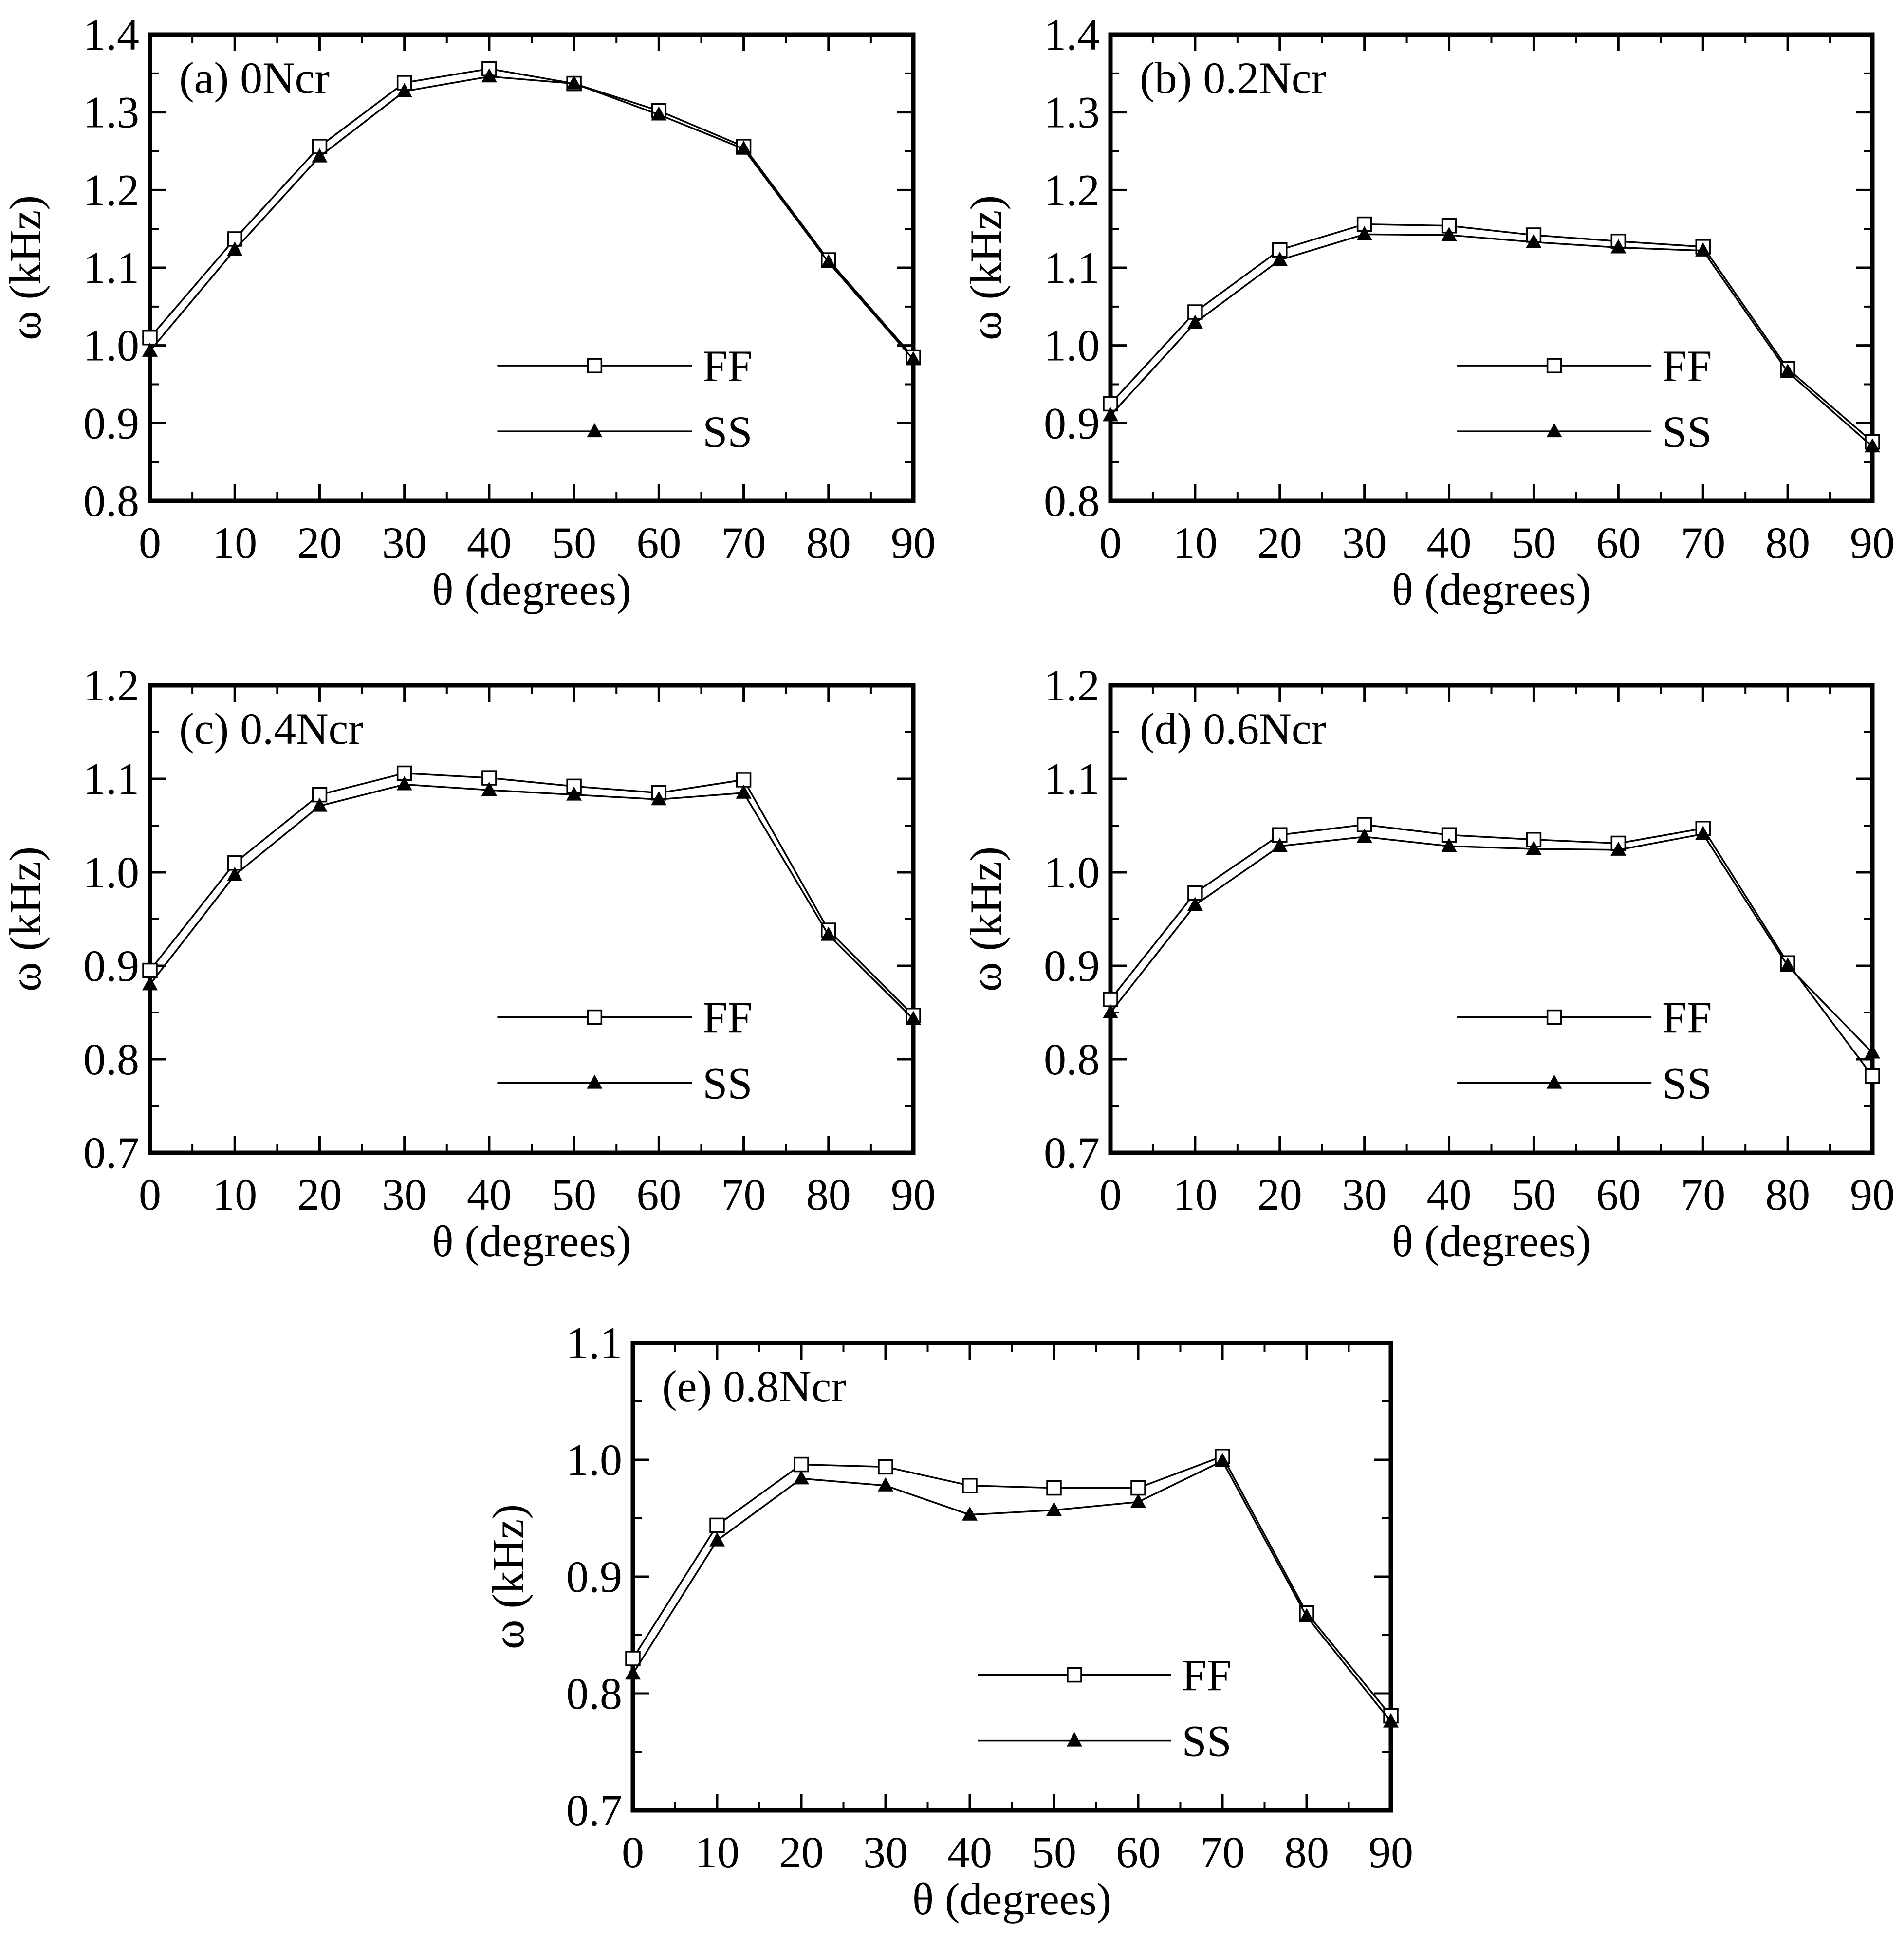 The width and height of the screenshot is (1904, 1952). What do you see at coordinates (1072, 113) in the screenshot?
I see `y-tick-label: 1.3` at bounding box center [1072, 113].